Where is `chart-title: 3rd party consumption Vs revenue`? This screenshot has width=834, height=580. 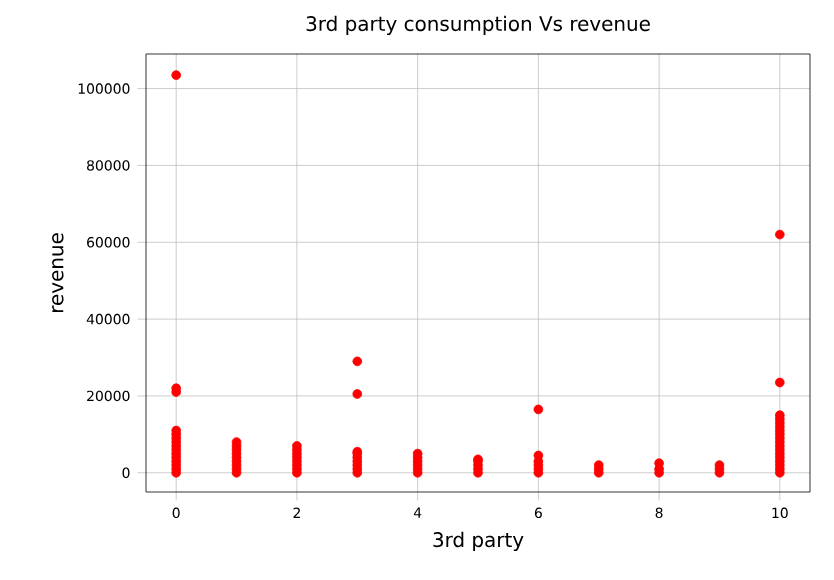 chart-title: 3rd party consumption Vs revenue is located at coordinates (478, 25).